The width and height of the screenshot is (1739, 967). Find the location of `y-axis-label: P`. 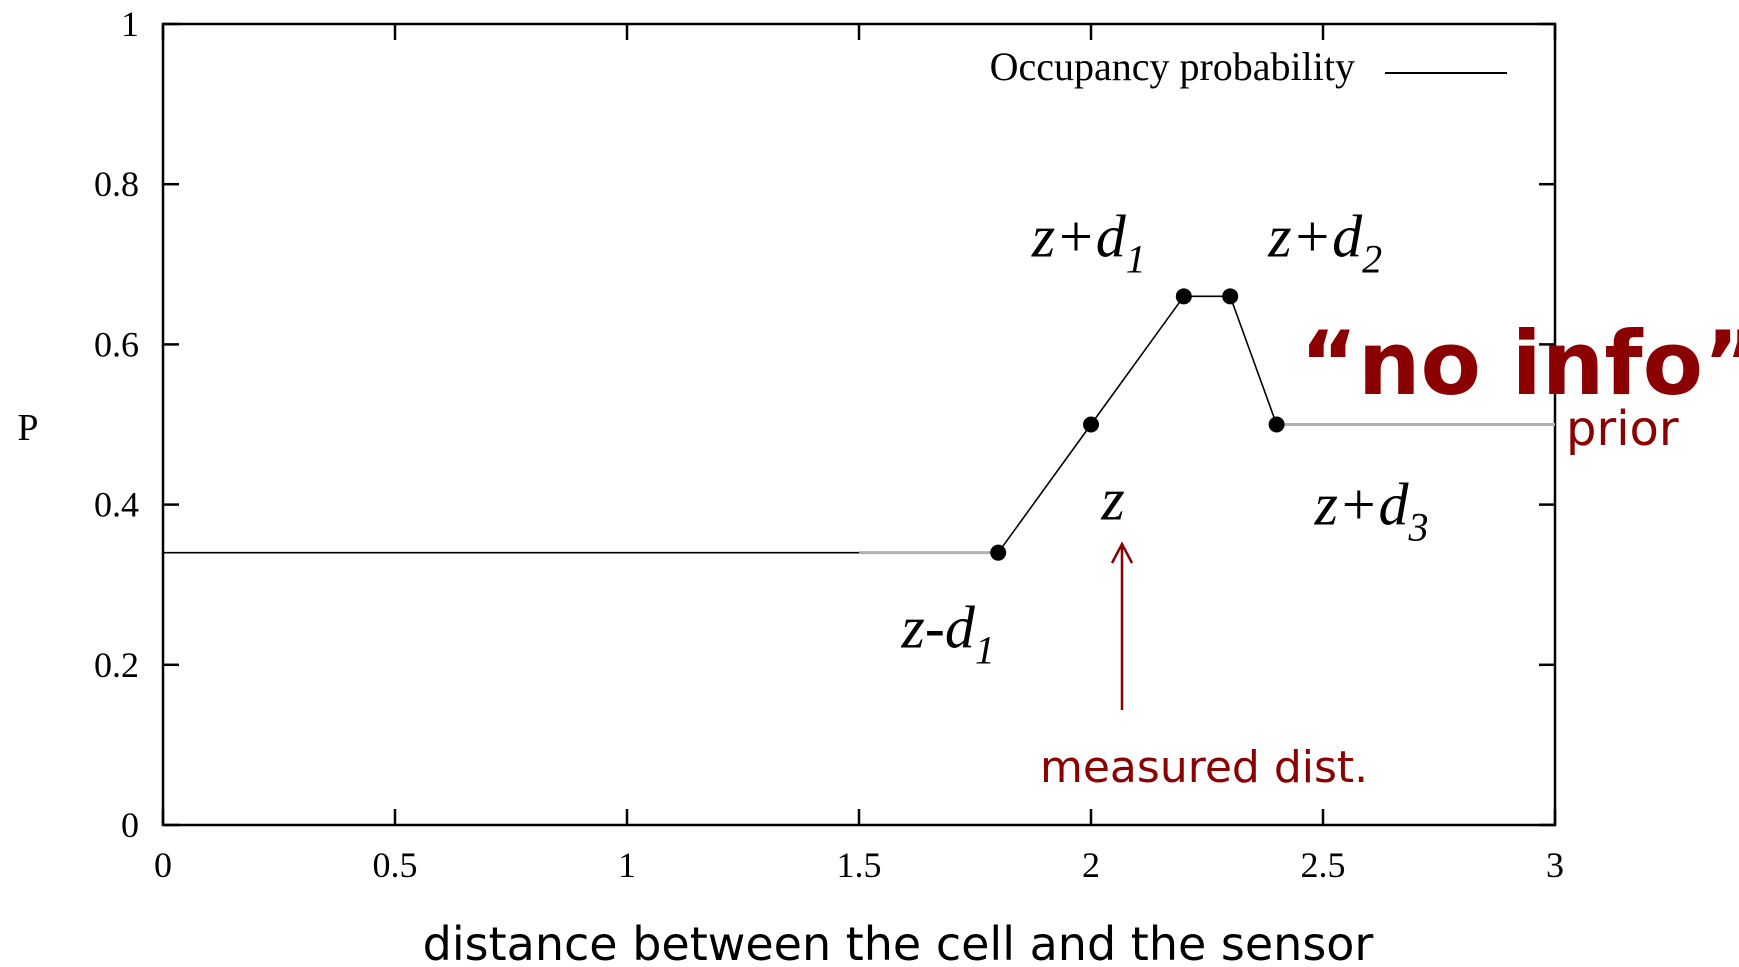

y-axis-label: P is located at coordinates (27, 428).